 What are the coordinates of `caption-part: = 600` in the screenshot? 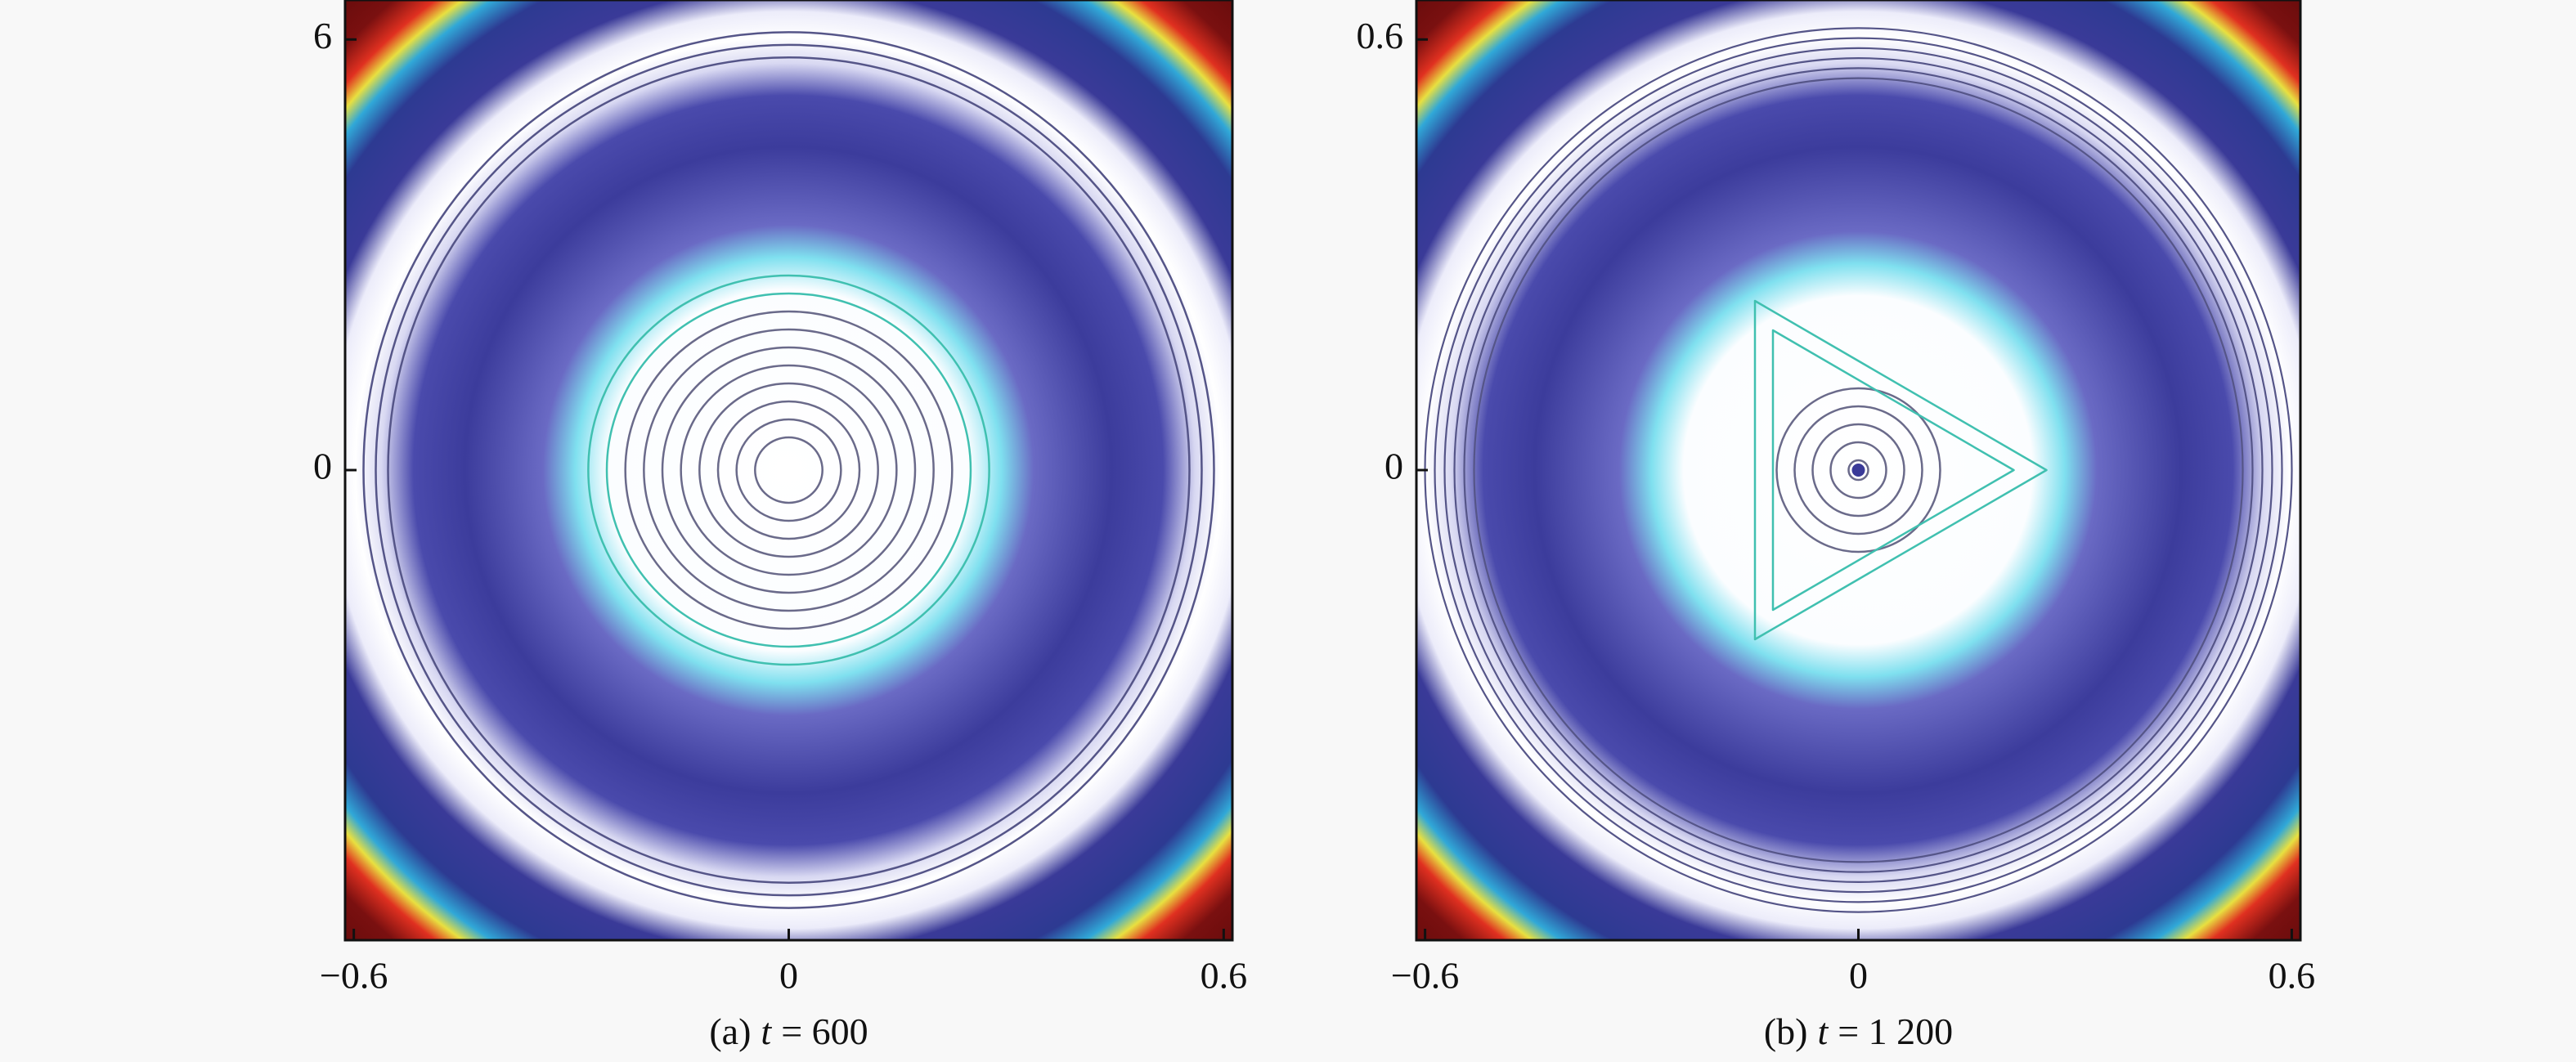 It's located at (824, 1031).